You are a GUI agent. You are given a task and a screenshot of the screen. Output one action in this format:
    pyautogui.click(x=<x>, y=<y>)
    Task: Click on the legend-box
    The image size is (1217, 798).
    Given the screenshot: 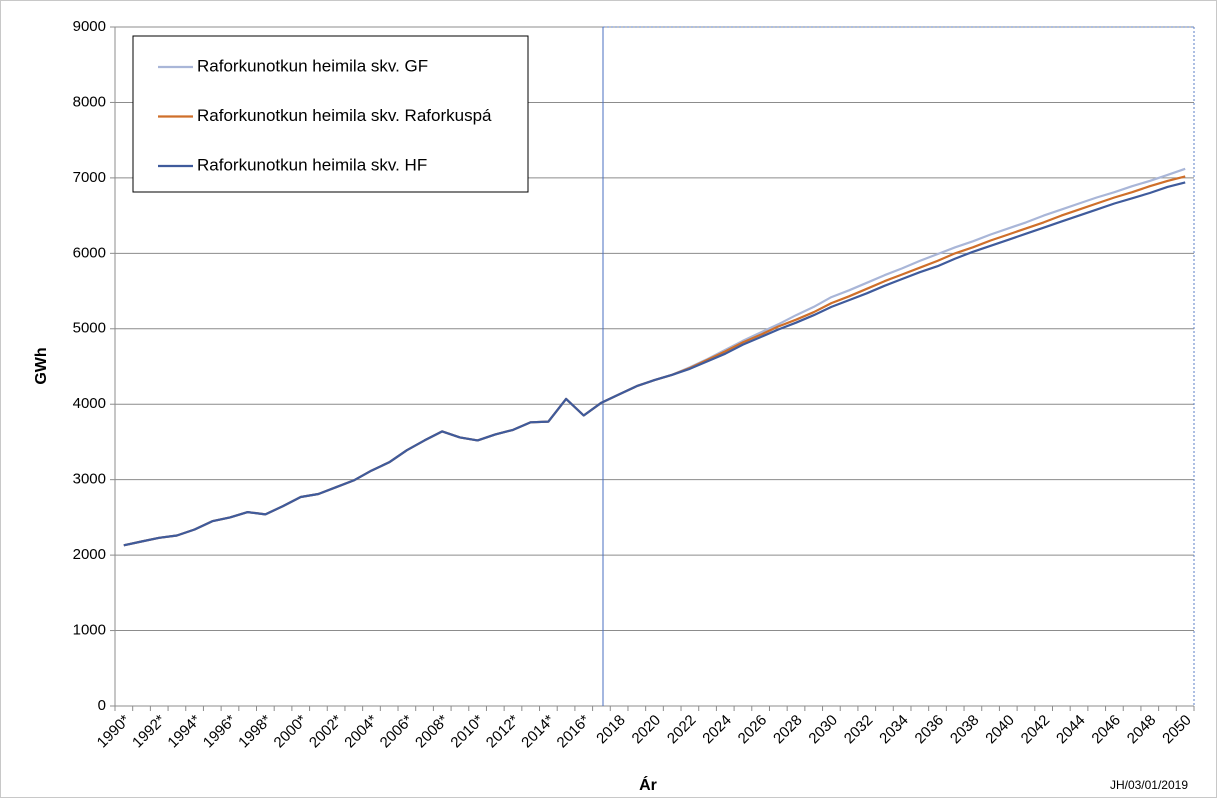 What is the action you would take?
    pyautogui.click(x=330, y=114)
    